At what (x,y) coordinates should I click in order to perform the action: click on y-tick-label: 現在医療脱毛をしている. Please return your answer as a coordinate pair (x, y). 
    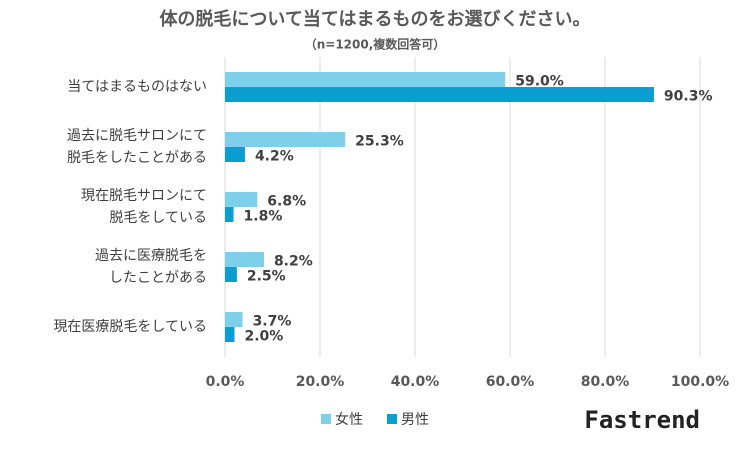
    Looking at the image, I should click on (130, 326).